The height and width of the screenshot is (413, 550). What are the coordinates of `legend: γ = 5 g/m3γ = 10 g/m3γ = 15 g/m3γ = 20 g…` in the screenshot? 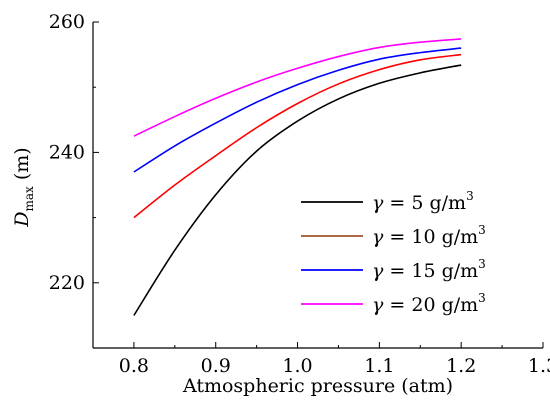 It's located at (393, 252).